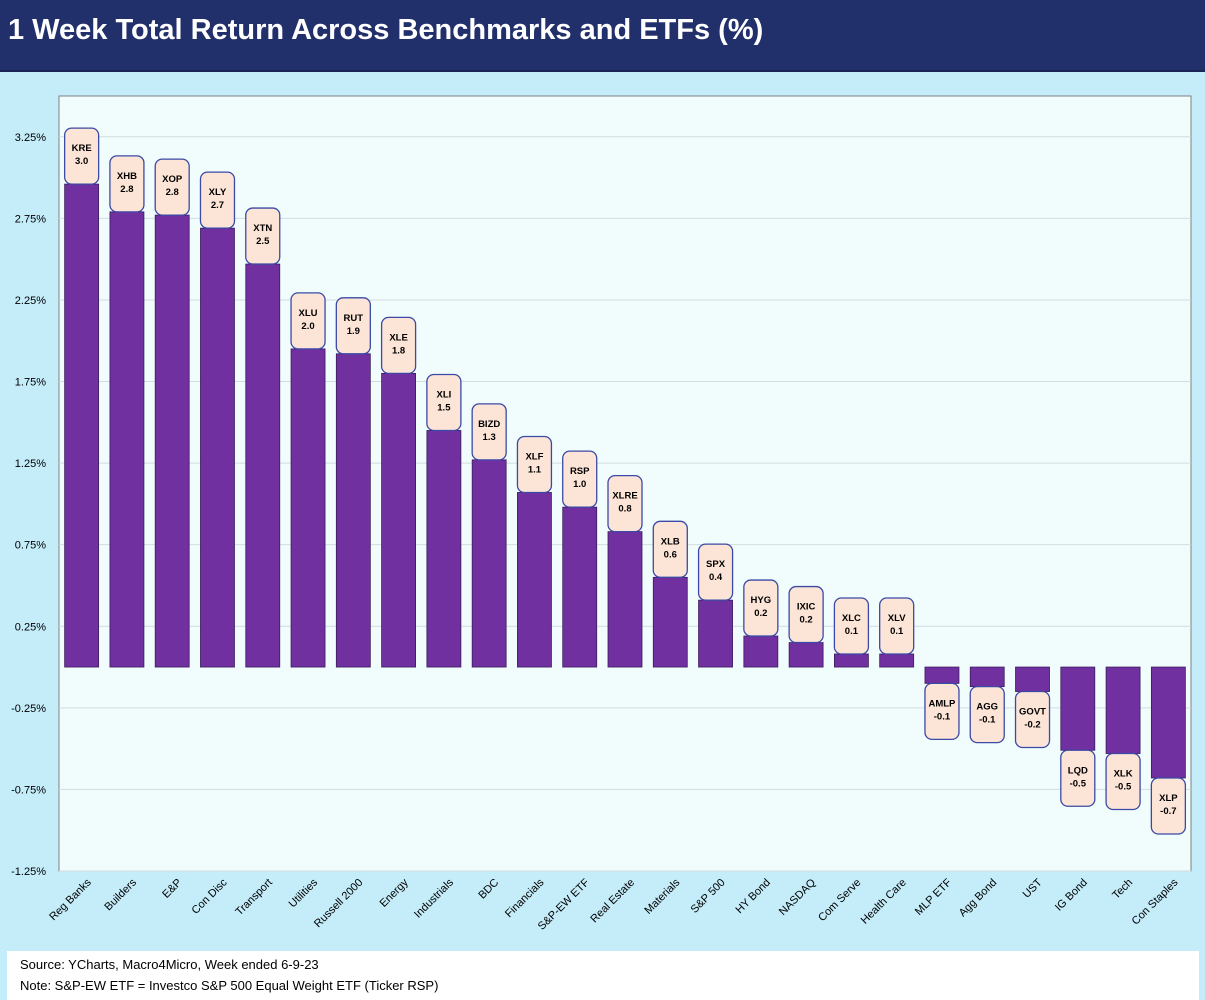  I want to click on data-label-box: XLRE 0.8, so click(625, 503).